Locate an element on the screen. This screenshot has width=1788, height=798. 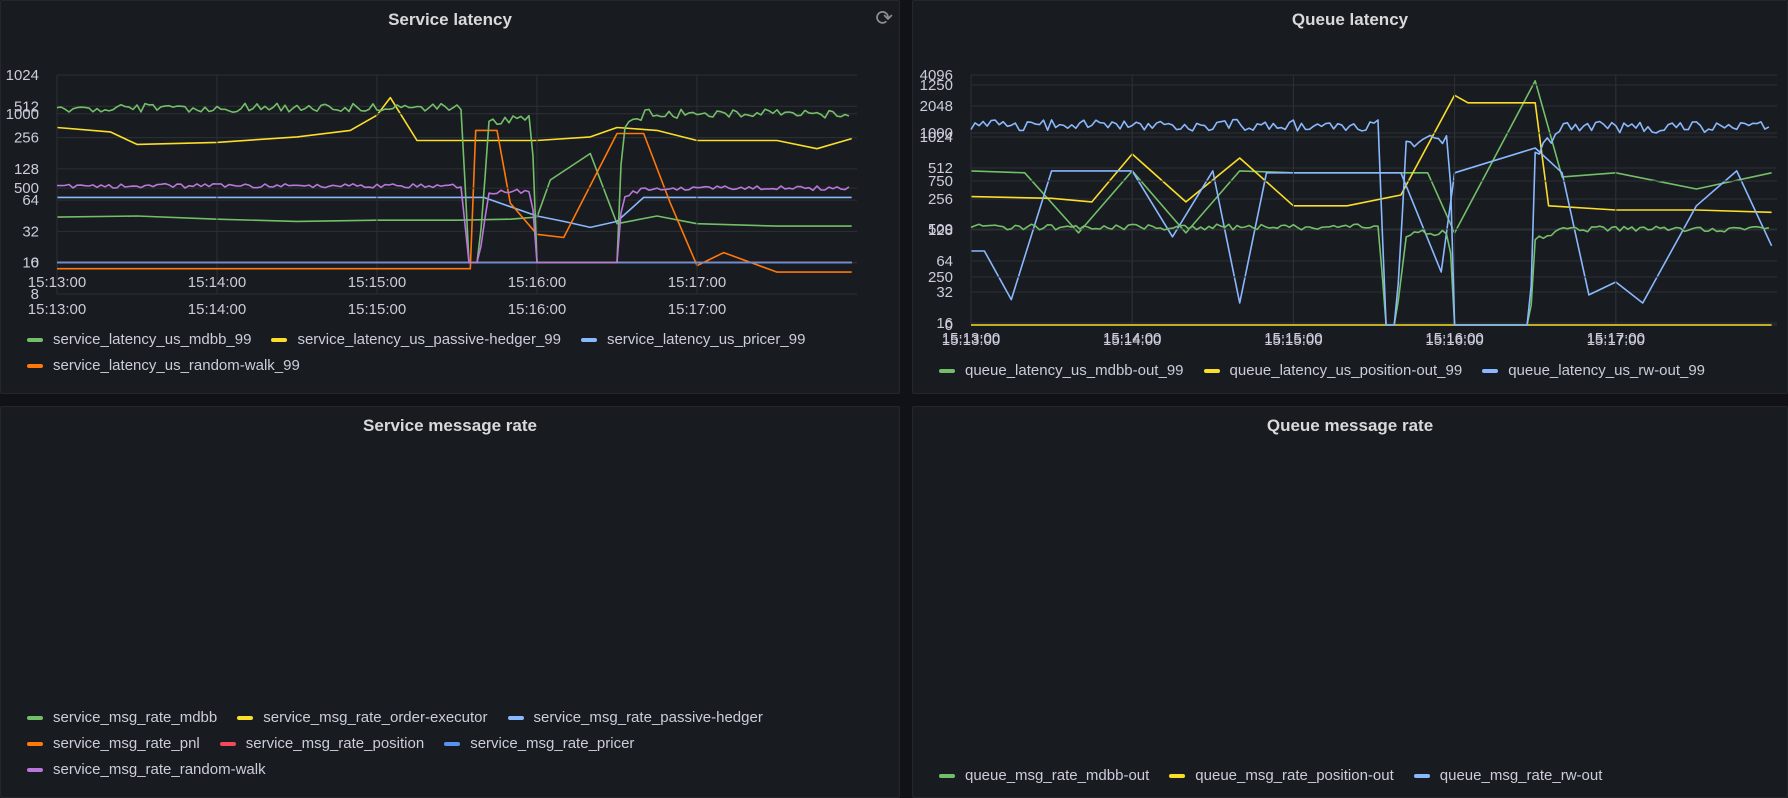
x-tick-label: 15:14:00 is located at coordinates (1132, 338).